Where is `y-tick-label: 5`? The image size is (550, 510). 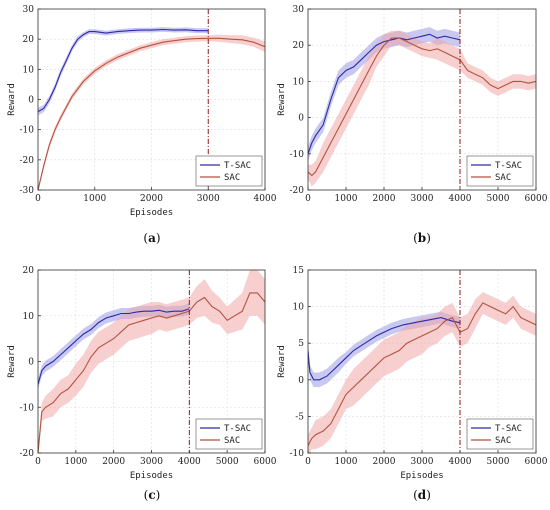 y-tick-label: 5 is located at coordinates (301, 344).